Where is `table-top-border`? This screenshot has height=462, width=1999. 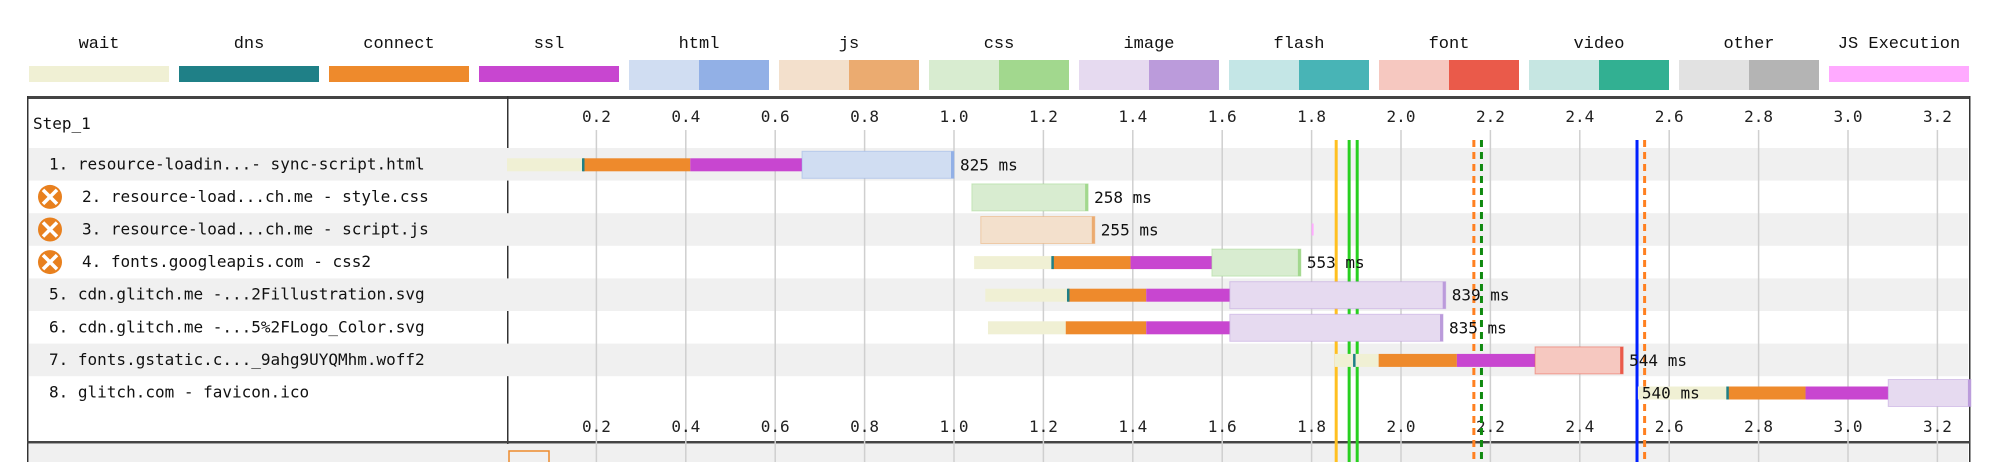 table-top-border is located at coordinates (998, 97).